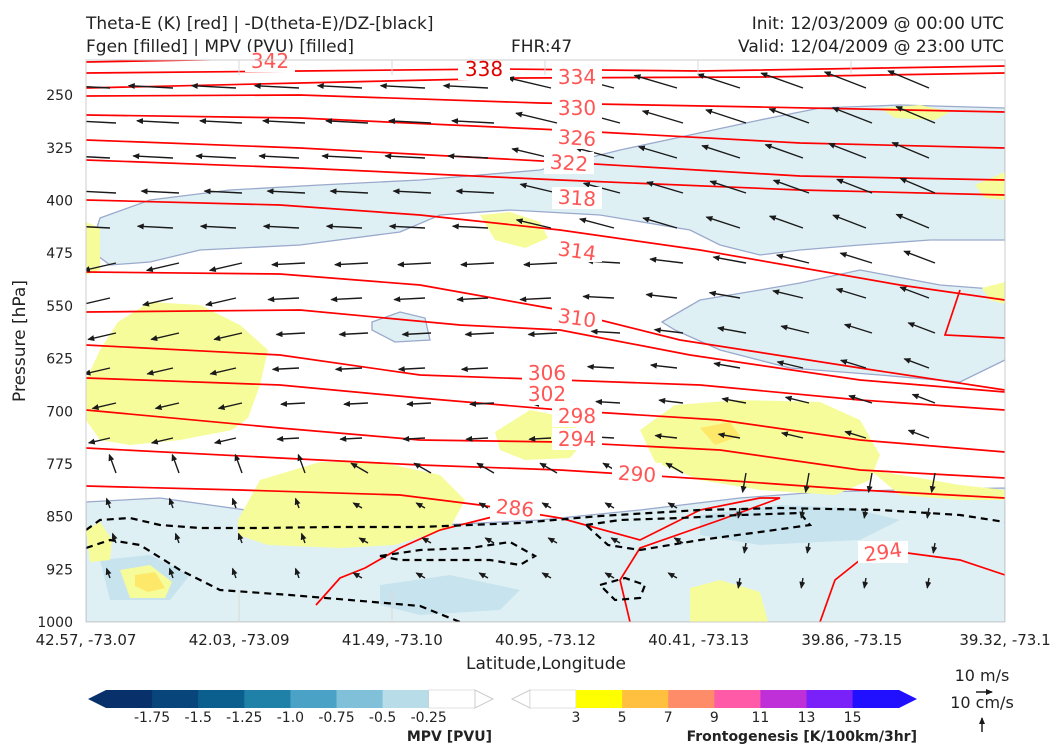  What do you see at coordinates (449, 737) in the screenshot?
I see `mpv-colorbar-label: MPV [PVU]` at bounding box center [449, 737].